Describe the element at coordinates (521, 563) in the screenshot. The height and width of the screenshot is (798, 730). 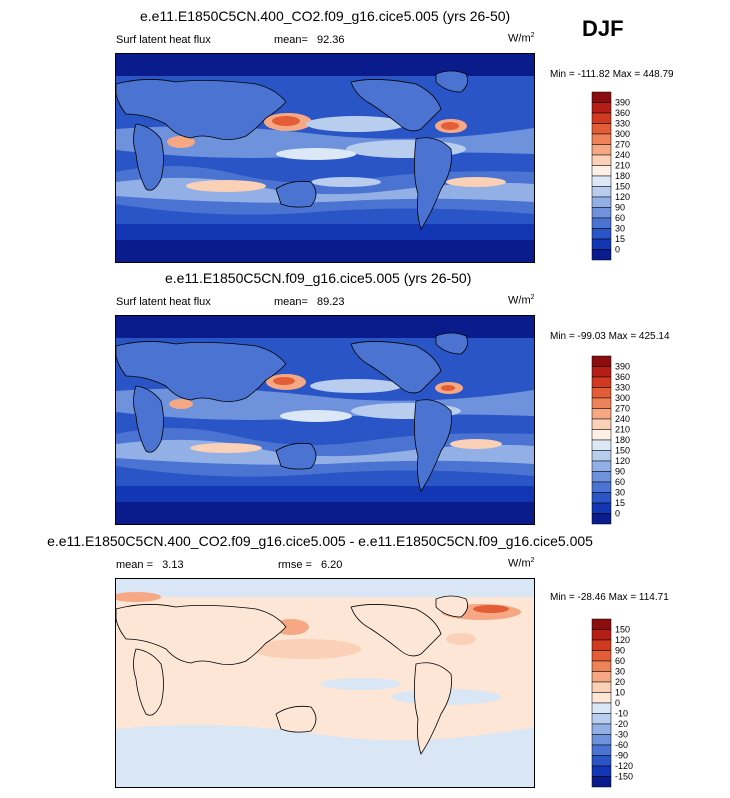
I see `panel-3-units: W/m2` at that location.